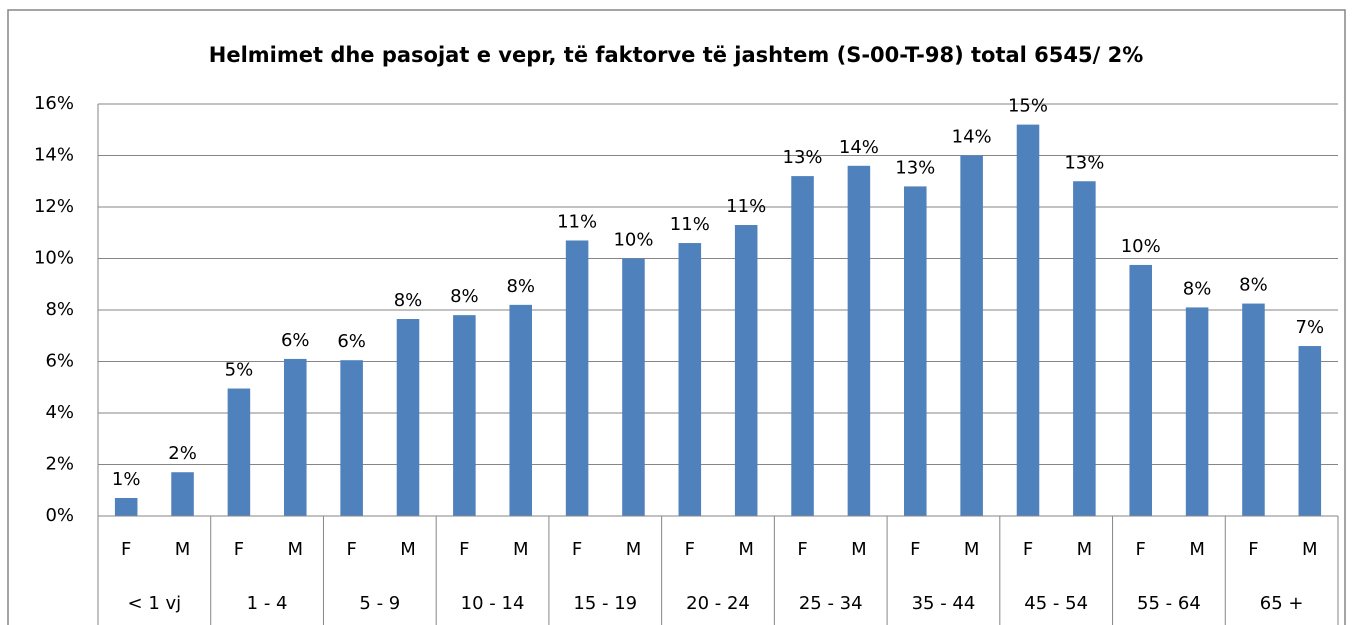 This screenshot has height=625, width=1353. I want to click on y-tick-label: 8%, so click(59, 309).